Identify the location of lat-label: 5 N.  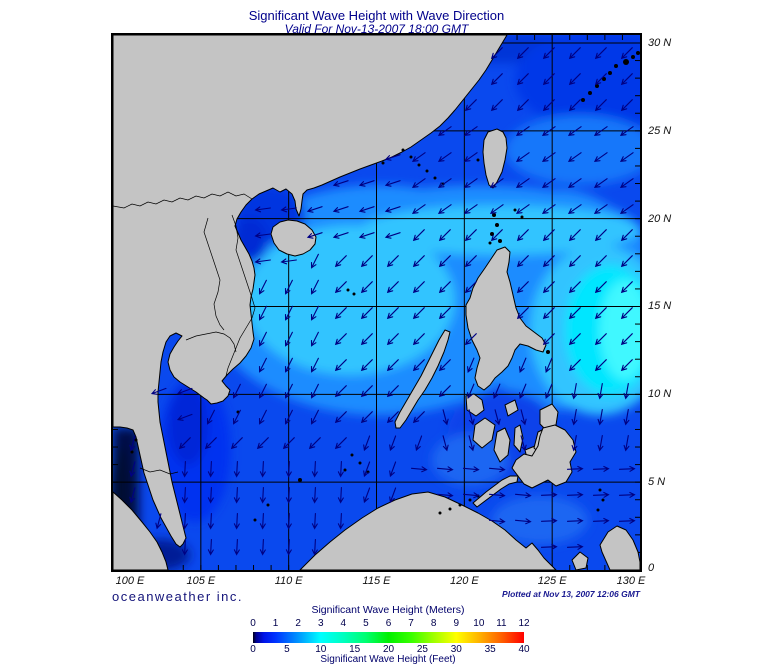
(657, 482).